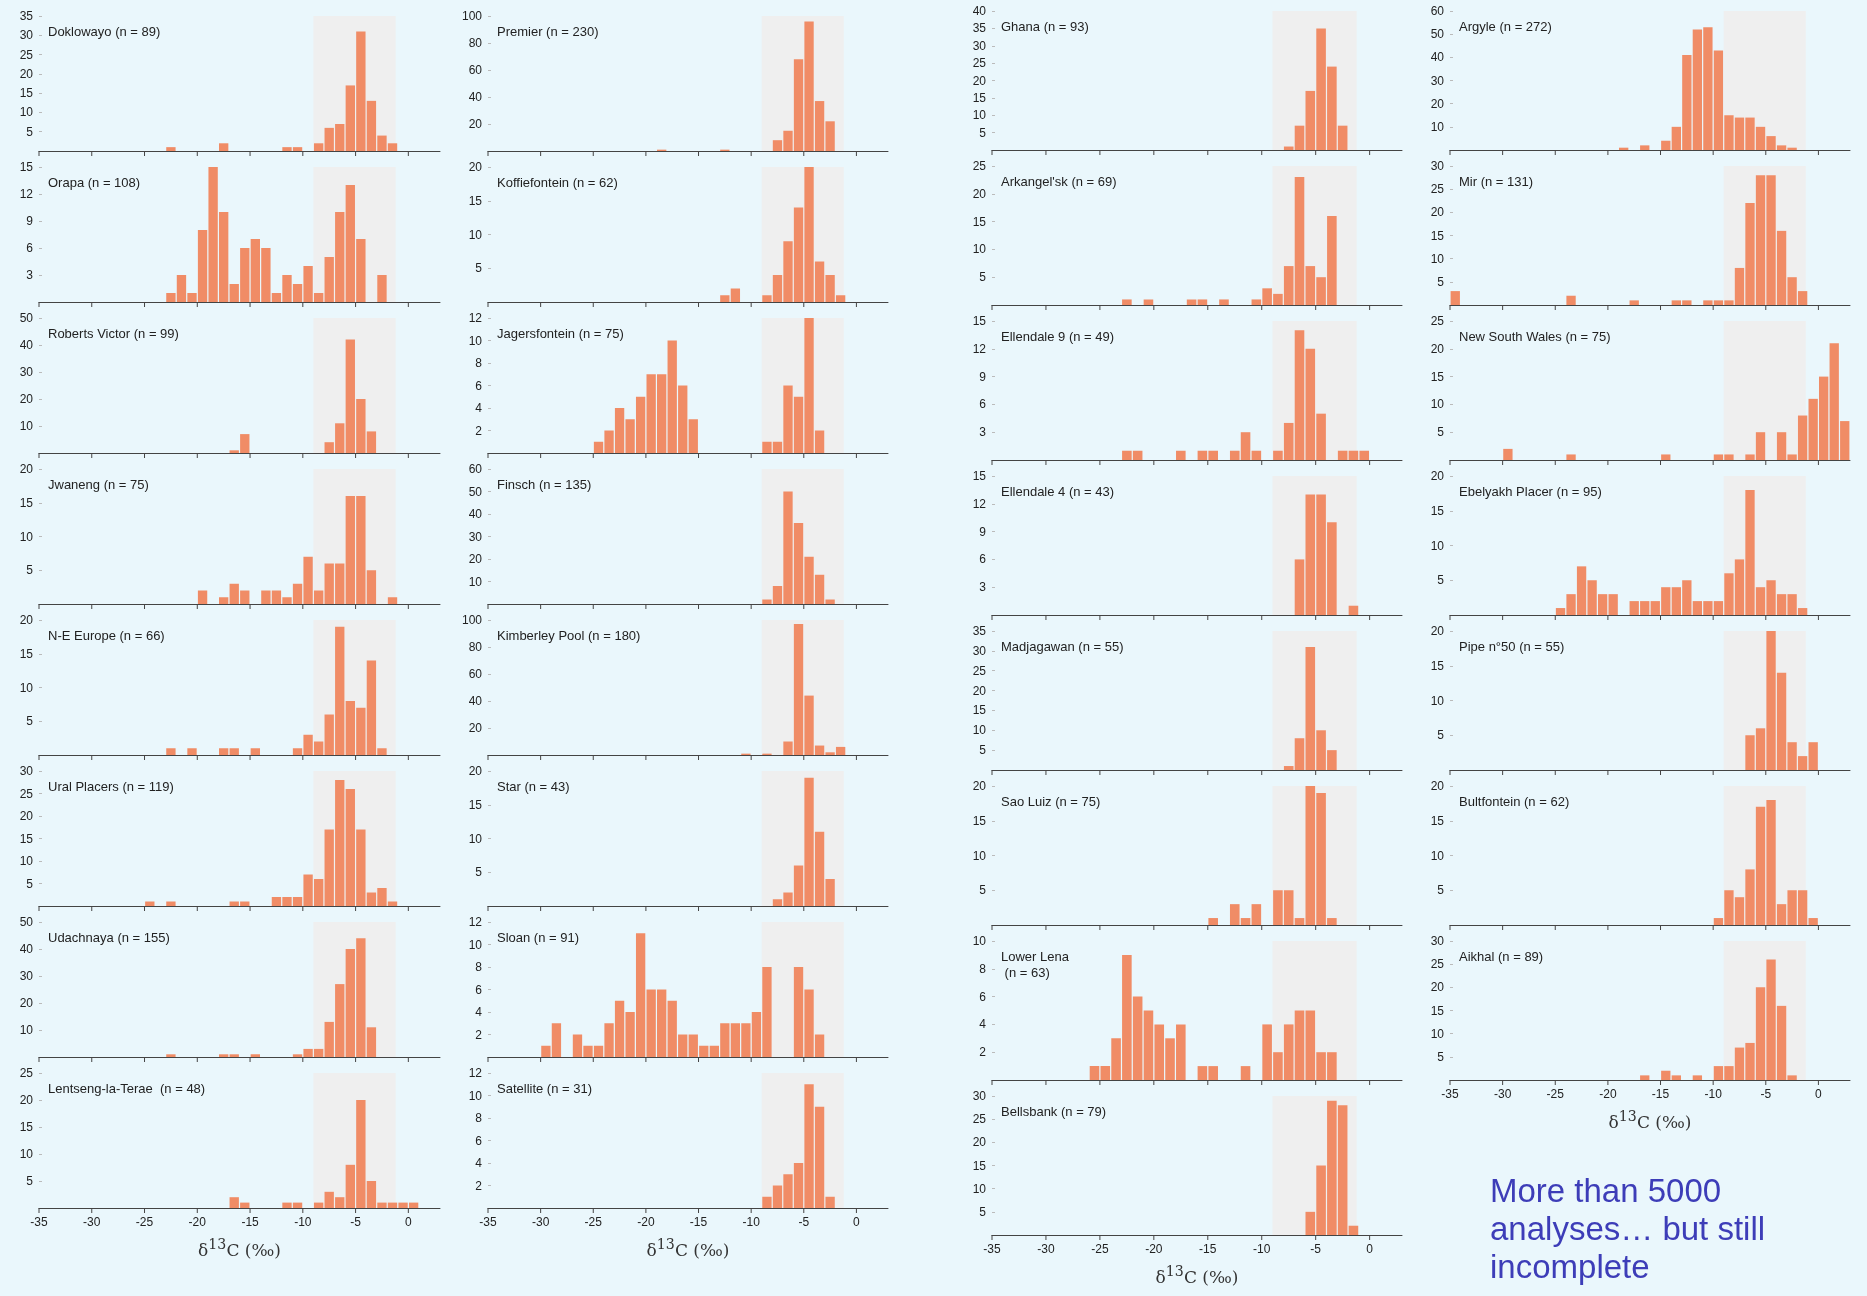  I want to click on text: Koffiefontein (n = 62), so click(557, 182).